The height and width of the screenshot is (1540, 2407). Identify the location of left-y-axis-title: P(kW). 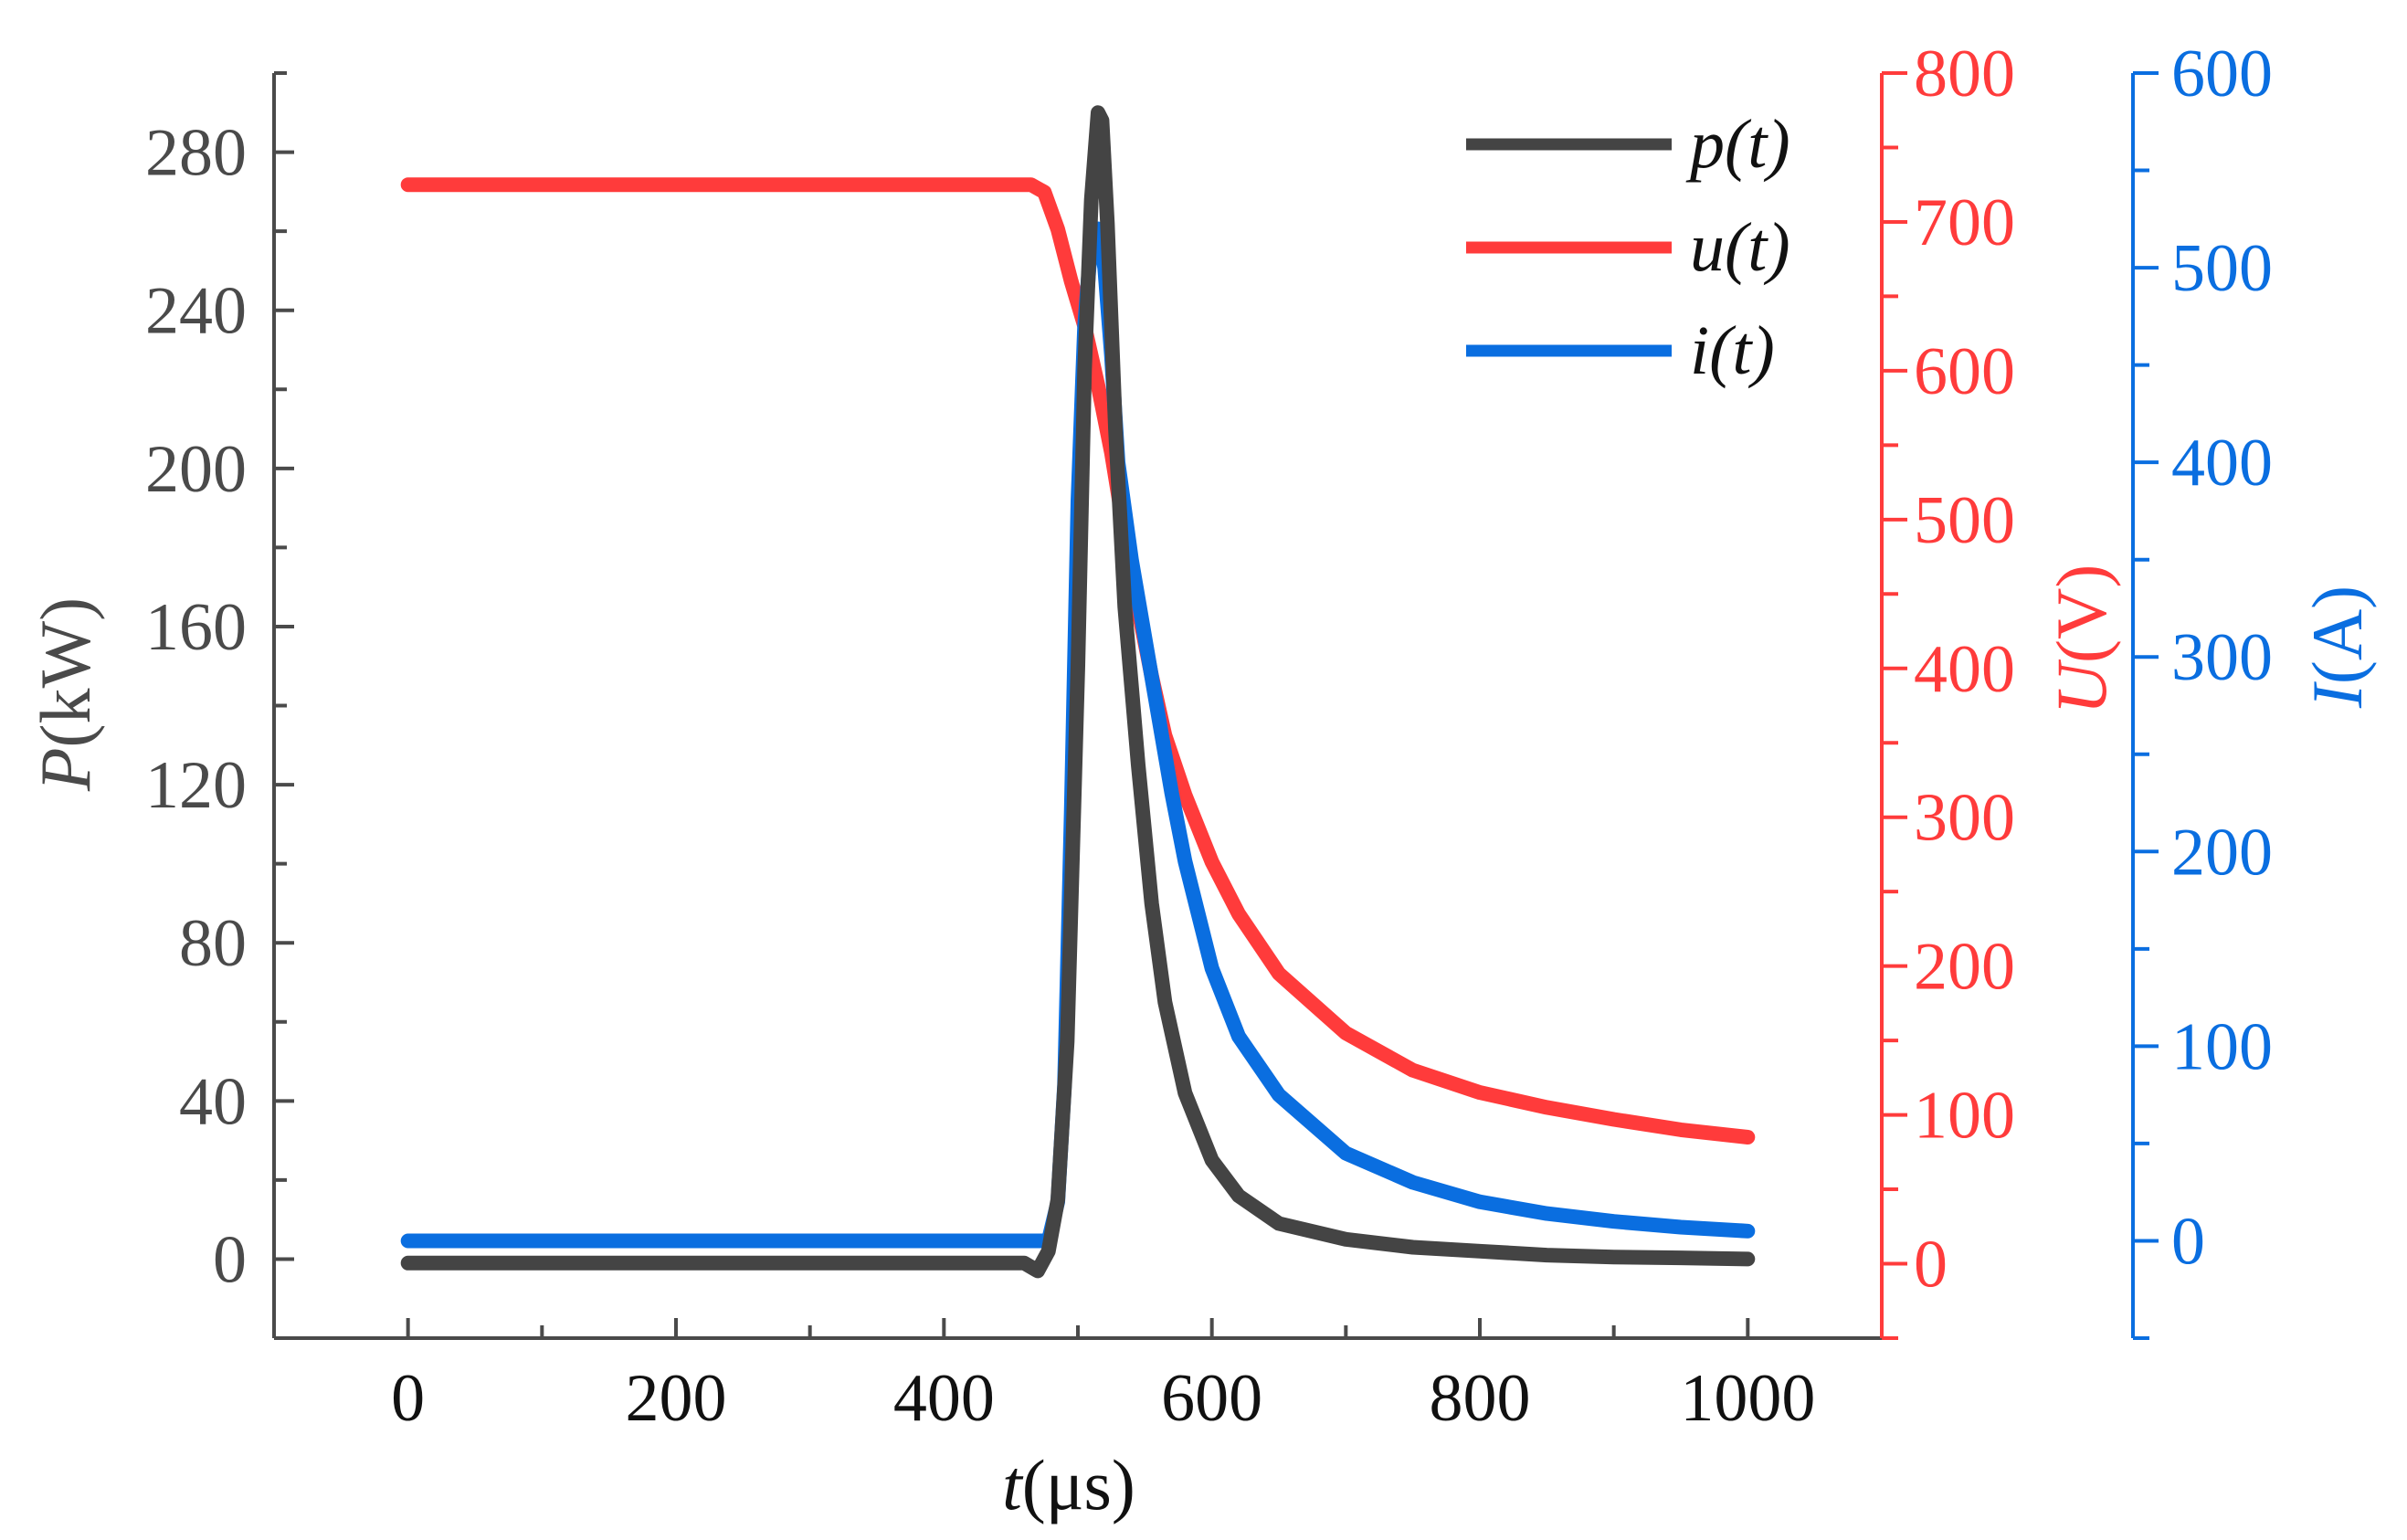
(65, 694).